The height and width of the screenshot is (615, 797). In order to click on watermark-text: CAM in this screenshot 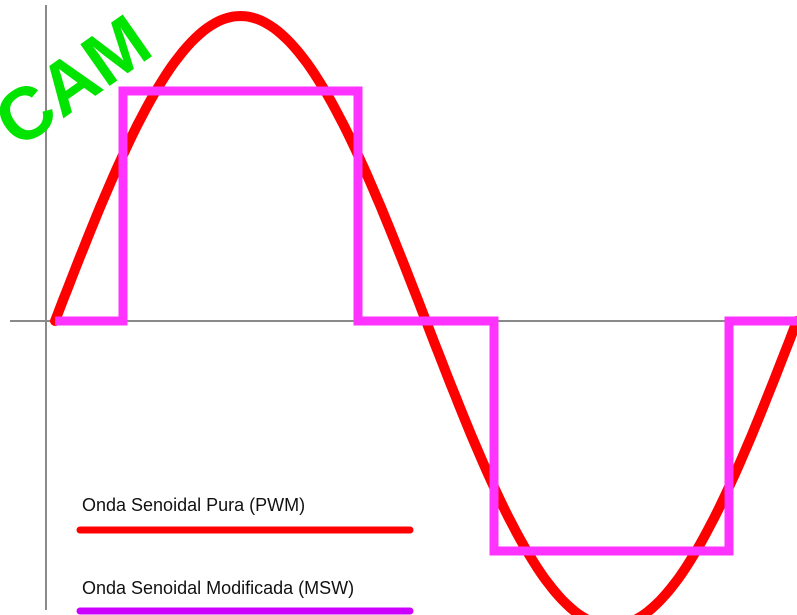, I will do `click(82, 81)`.